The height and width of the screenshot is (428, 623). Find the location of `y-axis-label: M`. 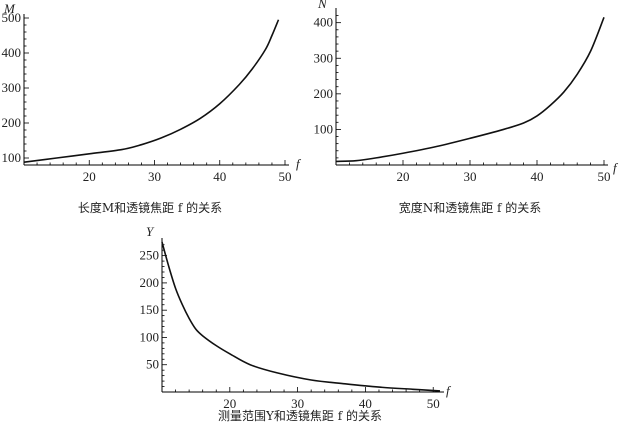

y-axis-label: M is located at coordinates (9, 8).